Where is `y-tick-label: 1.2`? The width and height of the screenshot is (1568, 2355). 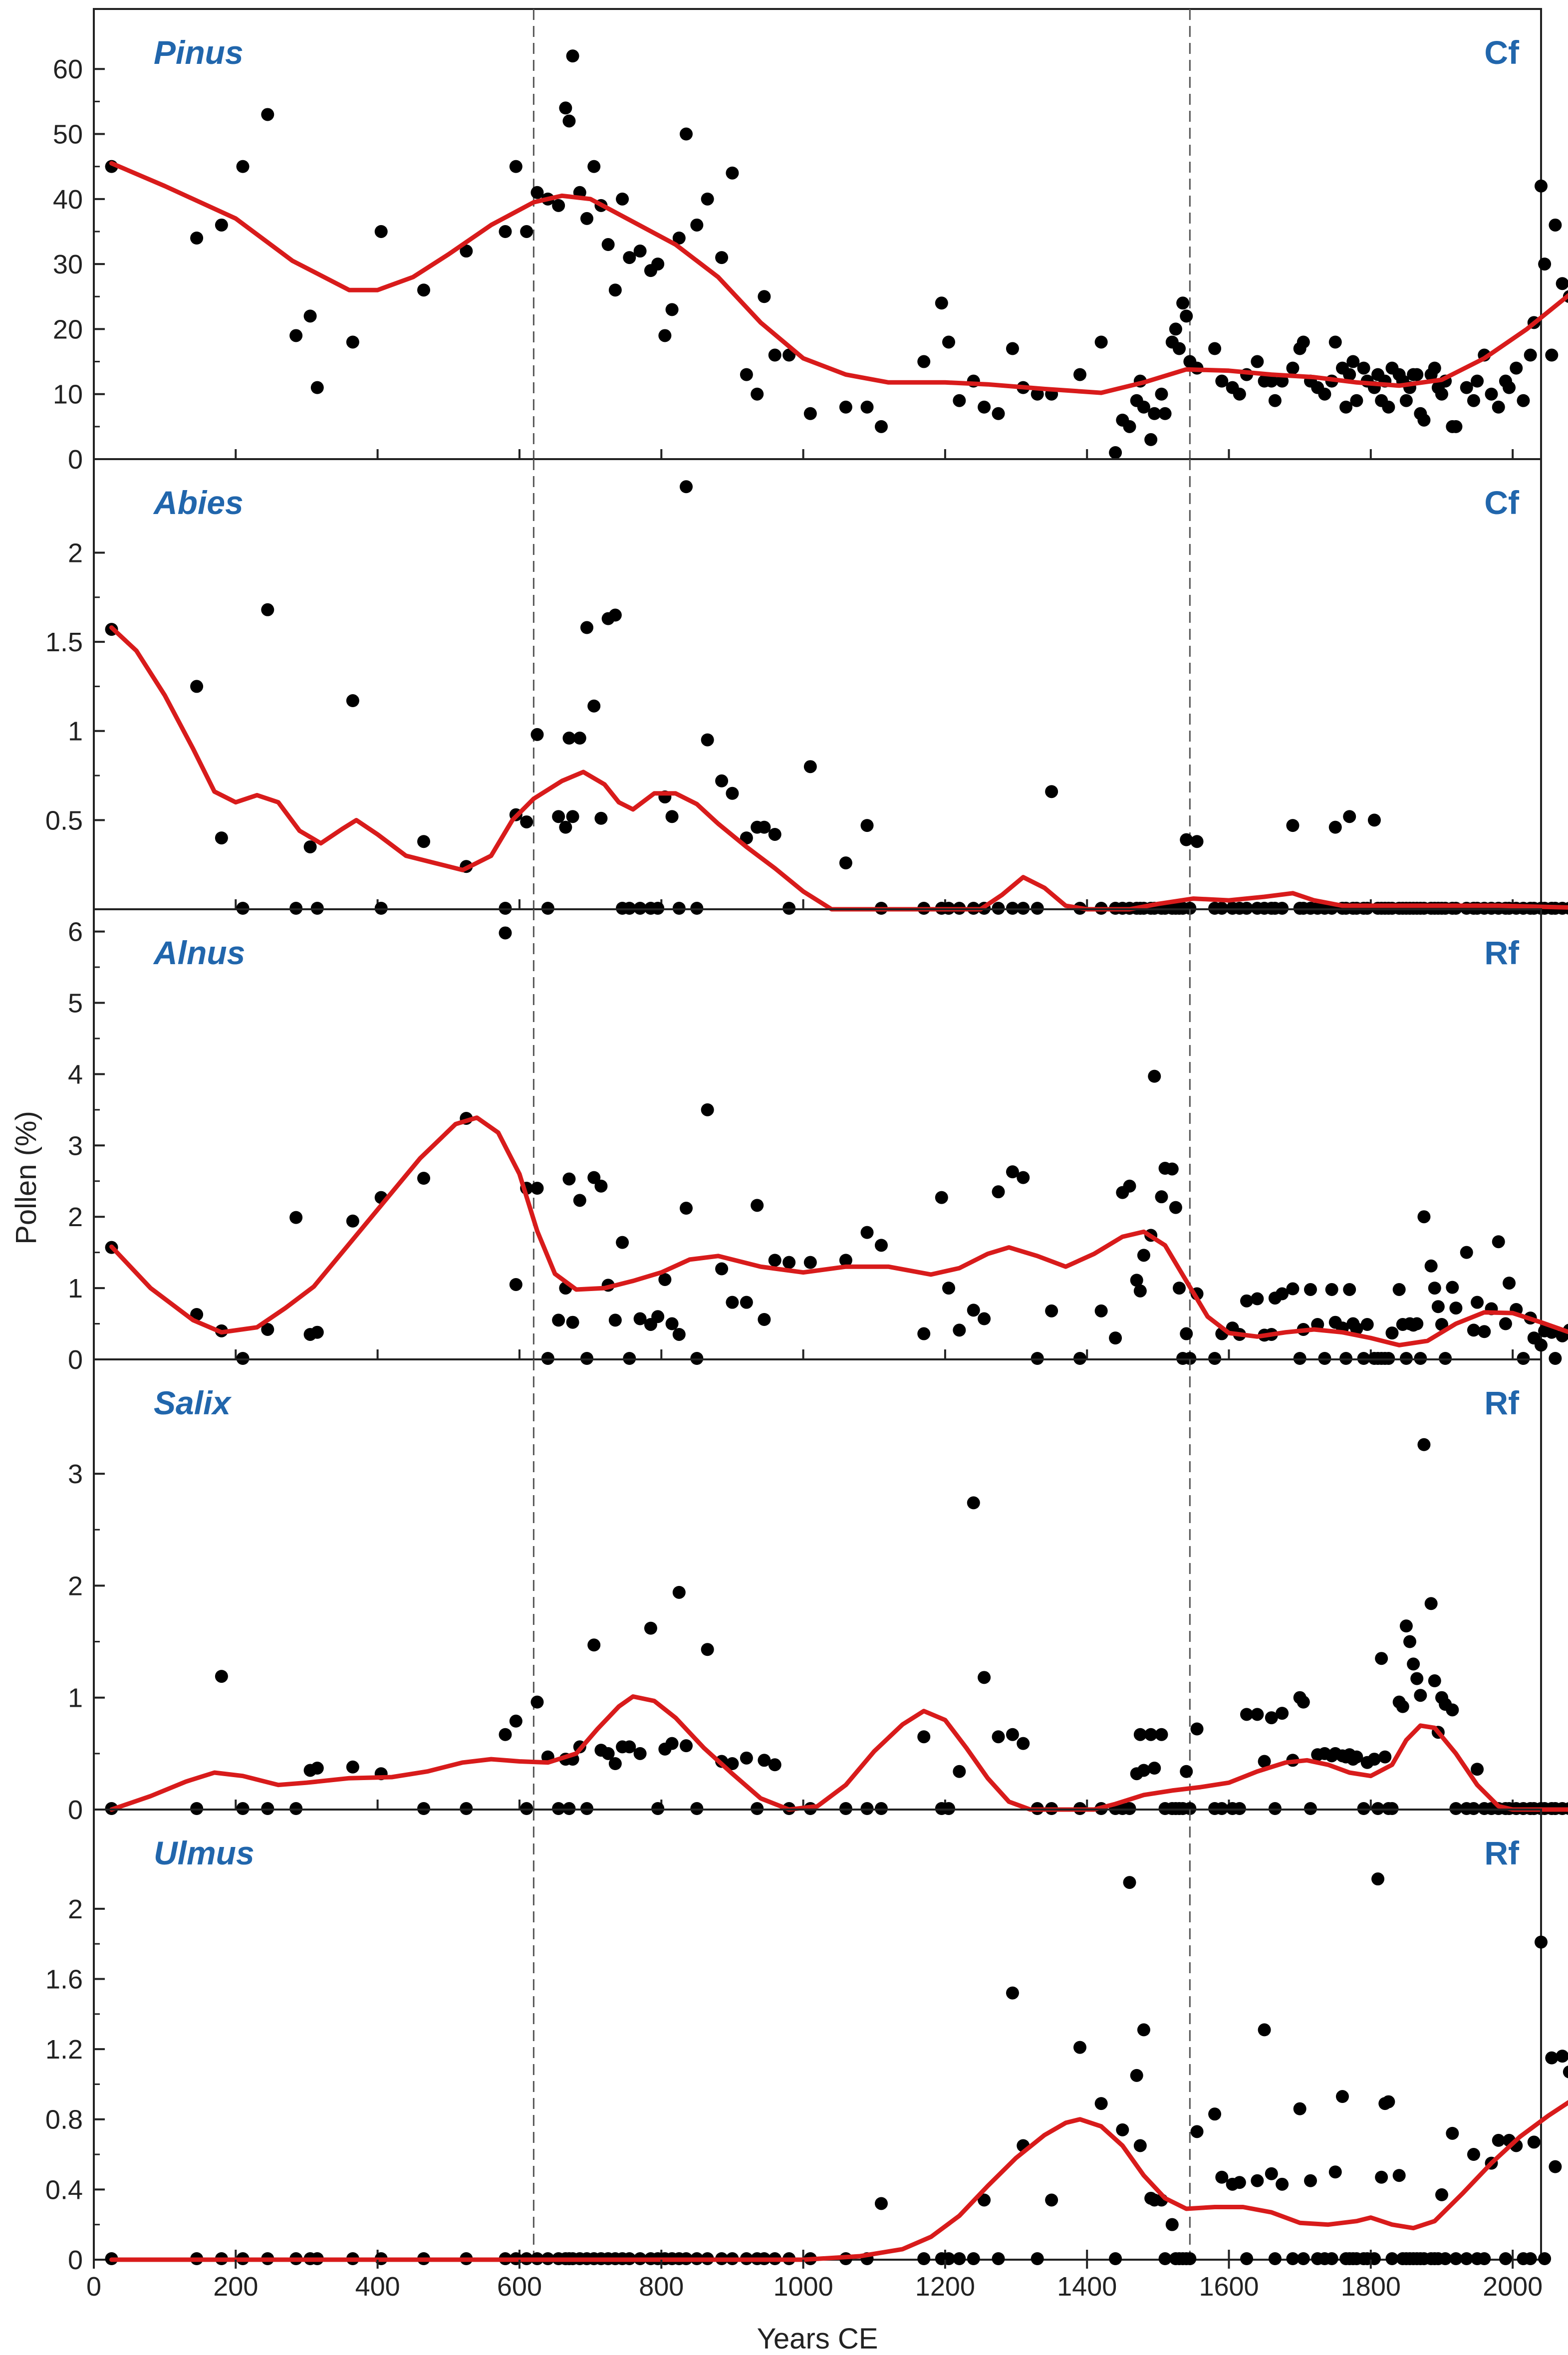
y-tick-label: 1.2 is located at coordinates (64, 2050).